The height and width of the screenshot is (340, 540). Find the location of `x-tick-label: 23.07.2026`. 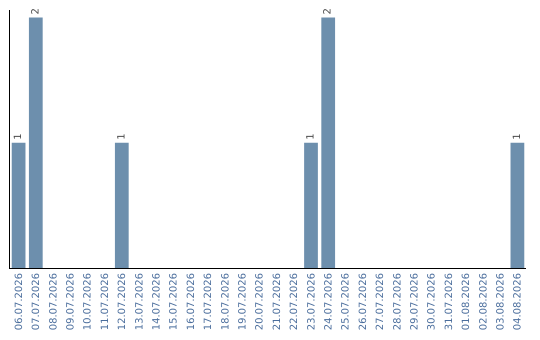

x-tick-label: 23.07.2026 is located at coordinates (312, 301).